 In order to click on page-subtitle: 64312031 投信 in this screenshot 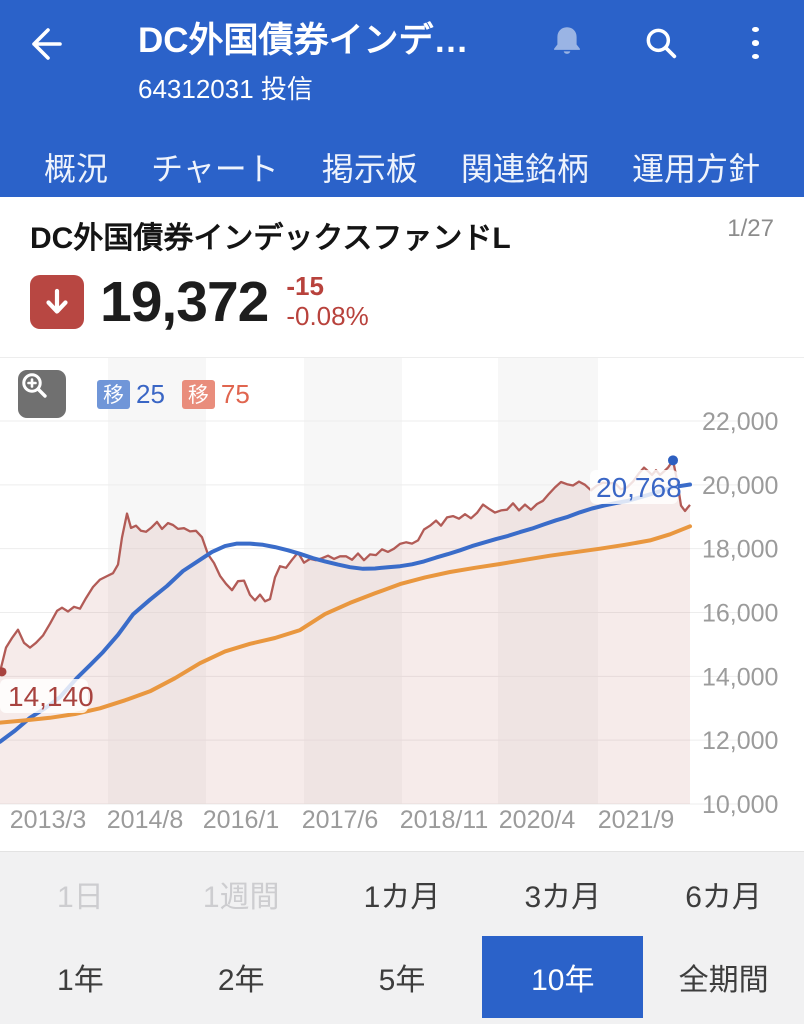, I will do `click(225, 89)`.